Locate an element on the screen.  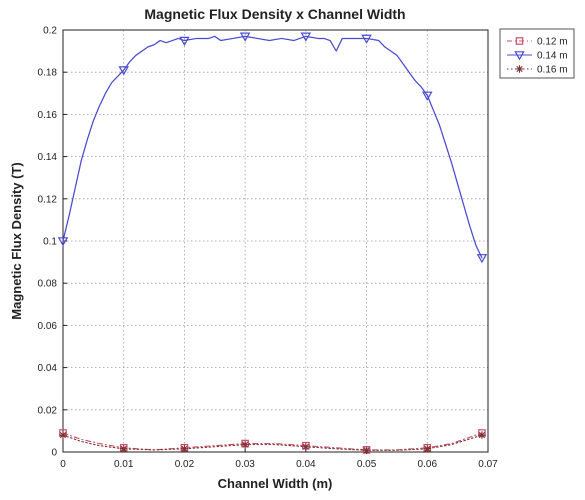
legend-entry-label: 0.12 m is located at coordinates (552, 42).